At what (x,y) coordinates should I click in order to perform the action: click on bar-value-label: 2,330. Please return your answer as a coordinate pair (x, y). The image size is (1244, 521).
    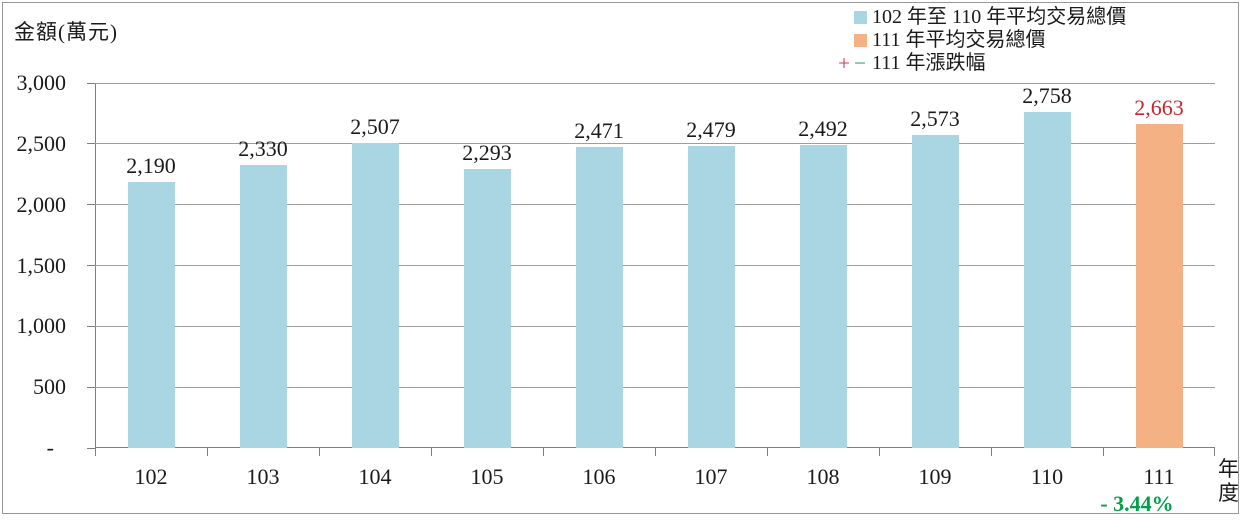
    Looking at the image, I should click on (263, 148).